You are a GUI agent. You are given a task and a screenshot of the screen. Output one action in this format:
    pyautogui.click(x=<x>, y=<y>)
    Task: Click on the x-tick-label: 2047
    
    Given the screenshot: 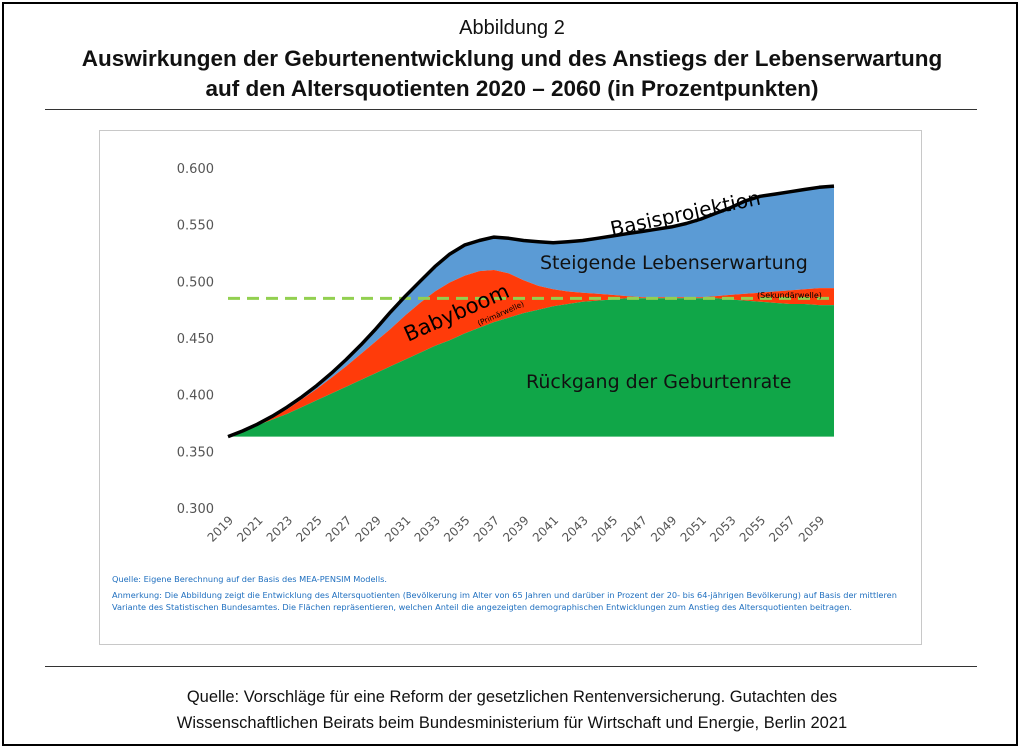 What is the action you would take?
    pyautogui.click(x=633, y=528)
    